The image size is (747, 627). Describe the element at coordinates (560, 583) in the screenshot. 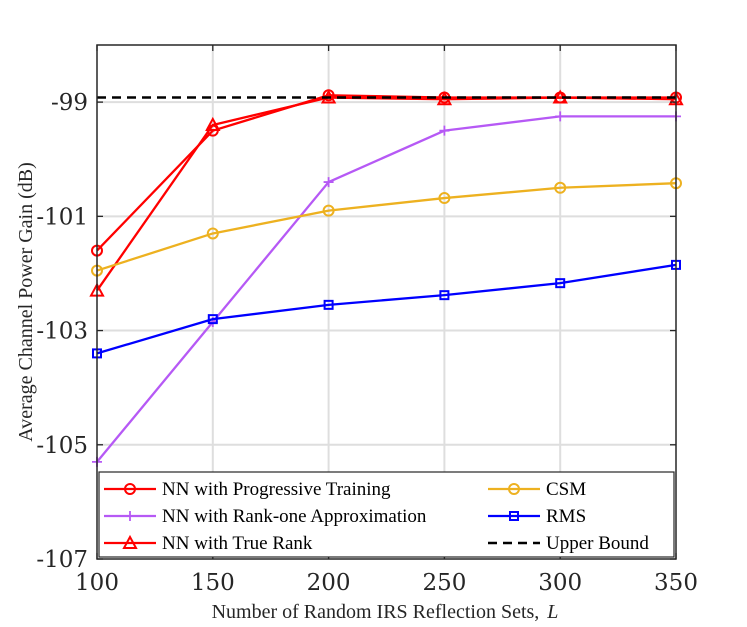

I see `x-tick-label: 300` at that location.